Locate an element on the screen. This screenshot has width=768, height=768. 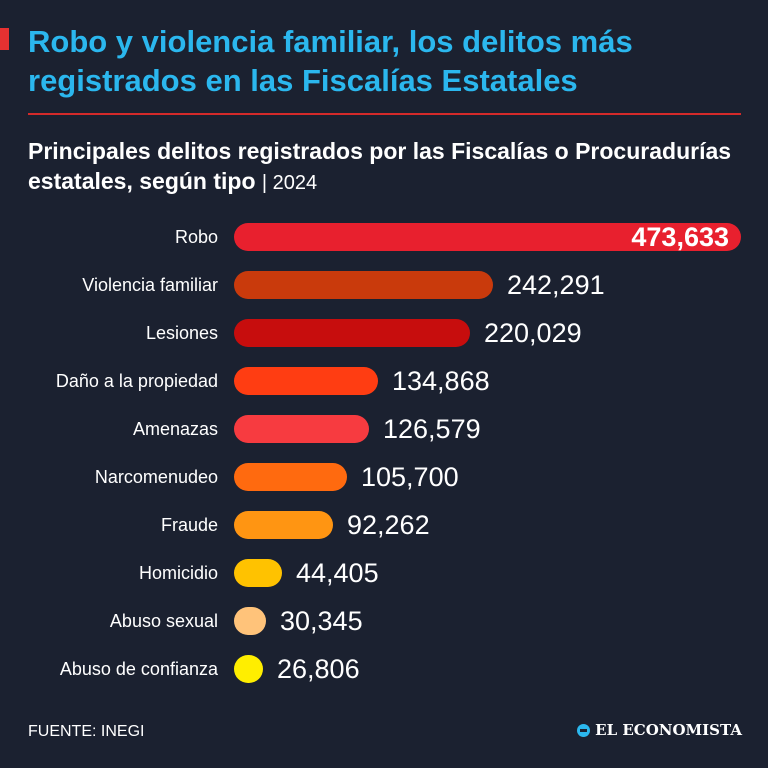
category-label: Lesiones is located at coordinates (181, 333).